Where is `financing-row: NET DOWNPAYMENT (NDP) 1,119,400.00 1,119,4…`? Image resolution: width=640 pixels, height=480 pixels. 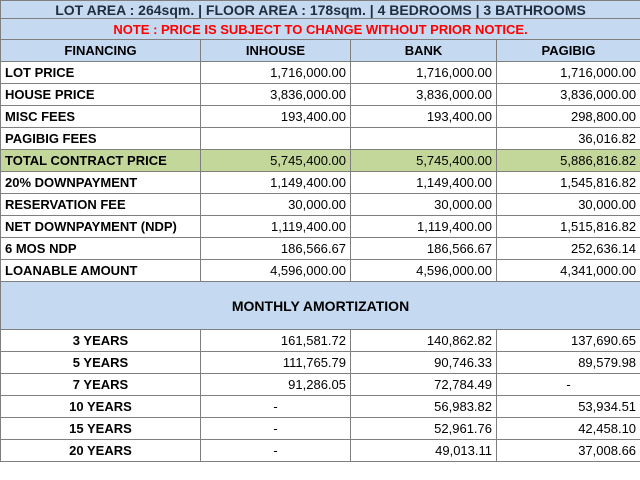
financing-row: NET DOWNPAYMENT (NDP) 1,119,400.00 1,119,4… is located at coordinates (320, 226).